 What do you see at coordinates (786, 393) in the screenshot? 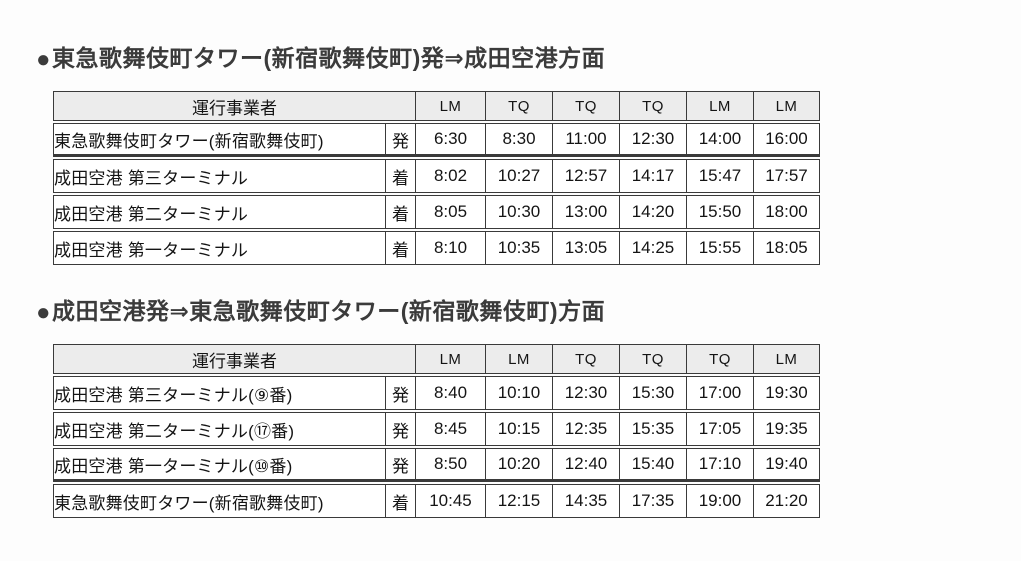
I see `time-cell: 19:30` at bounding box center [786, 393].